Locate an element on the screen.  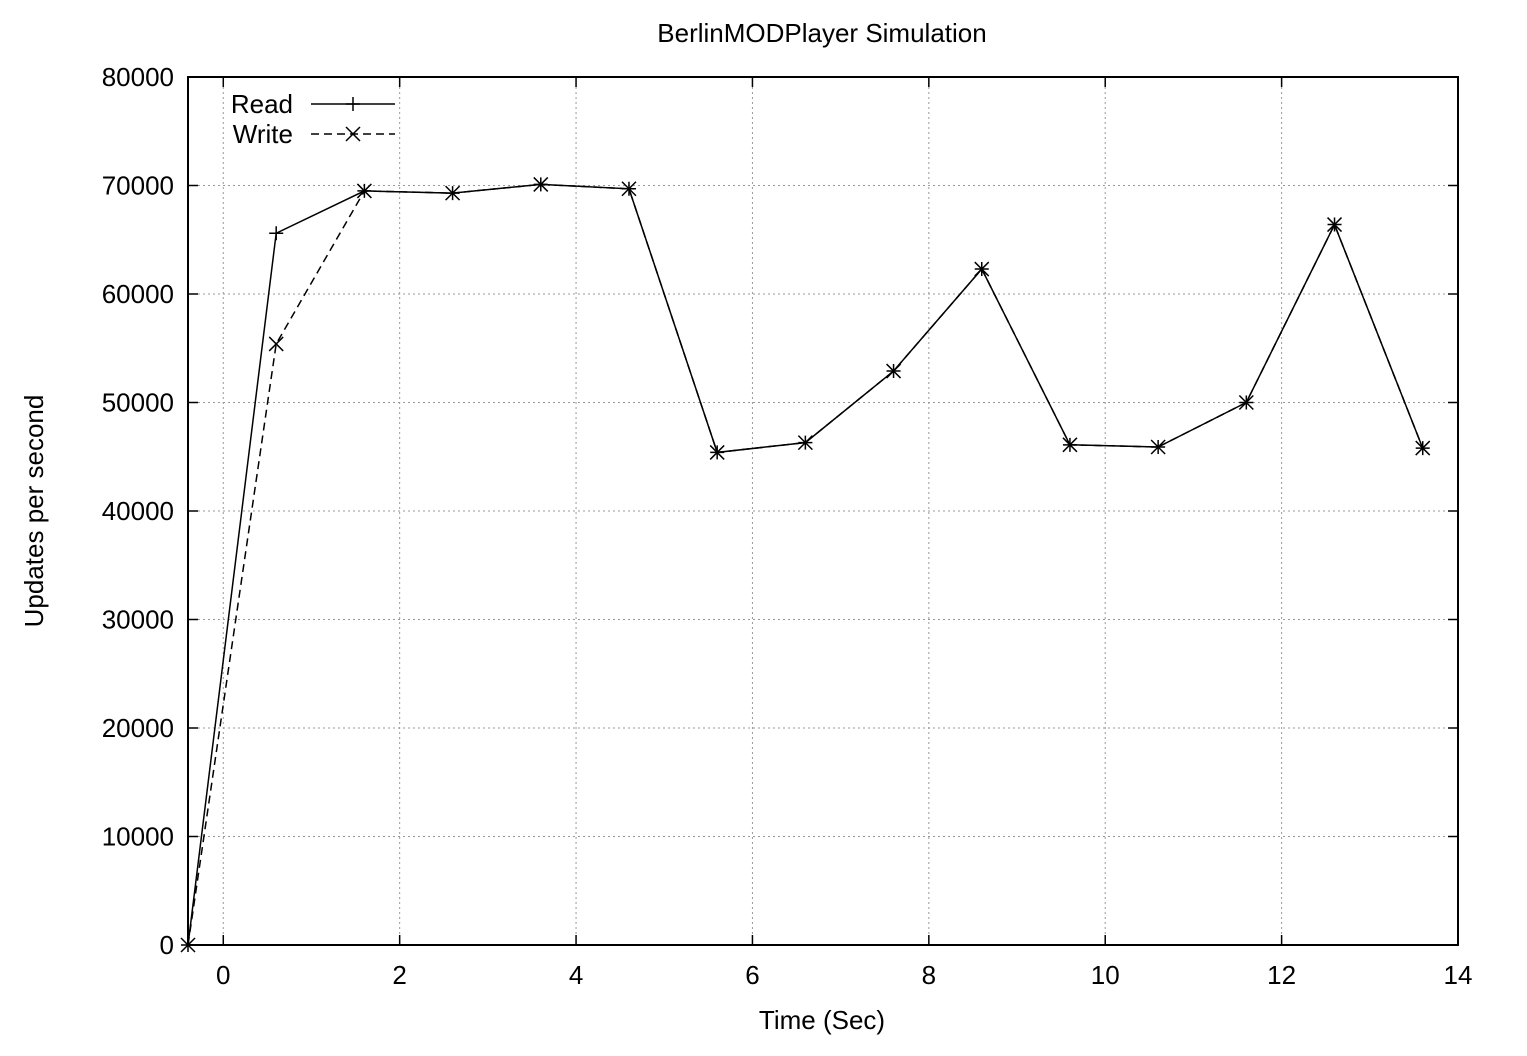
x-tick-label: 4 is located at coordinates (576, 975).